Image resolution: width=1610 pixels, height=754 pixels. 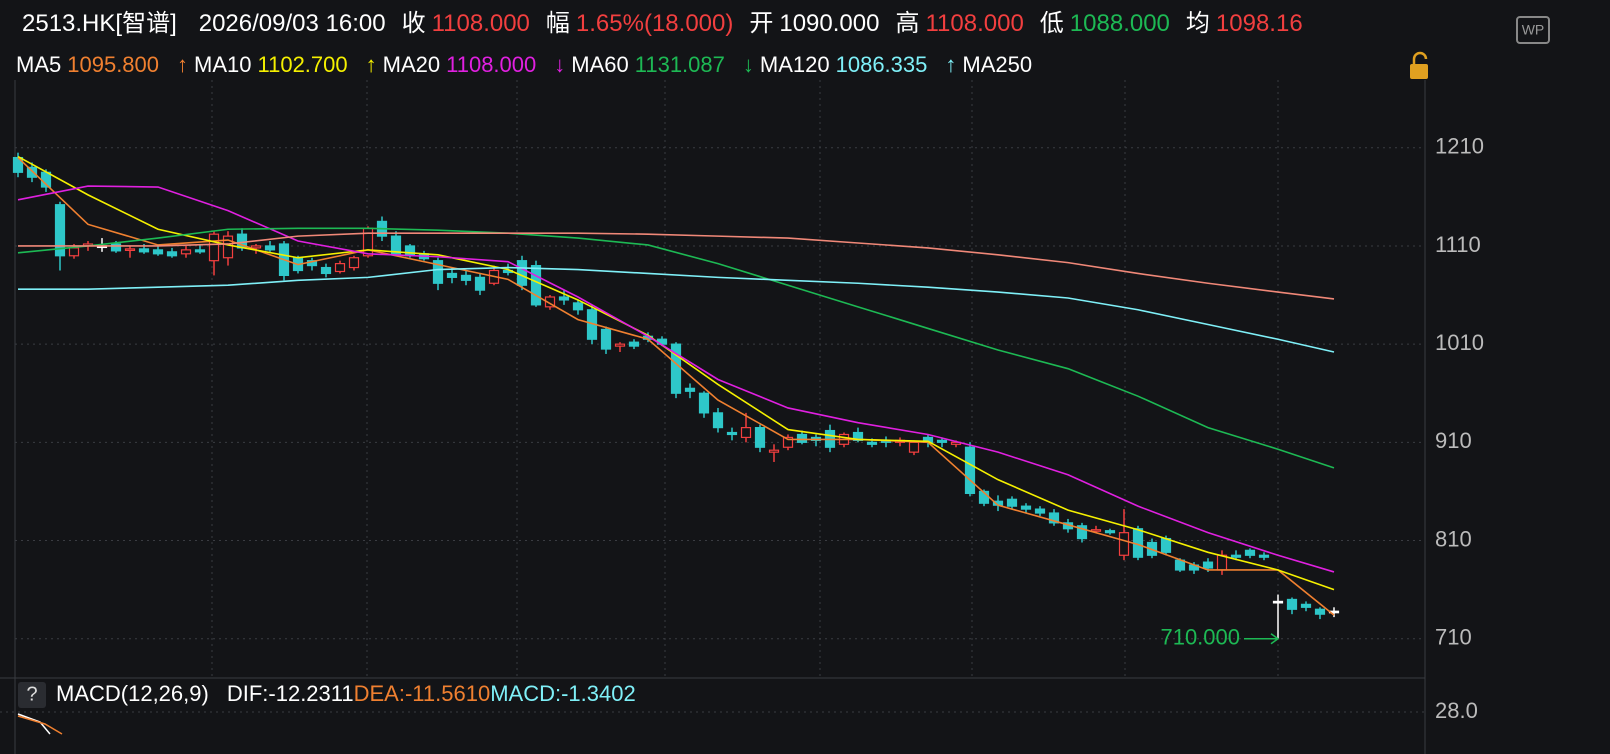 What do you see at coordinates (1453, 637) in the screenshot?
I see `y-tick-label: 710` at bounding box center [1453, 637].